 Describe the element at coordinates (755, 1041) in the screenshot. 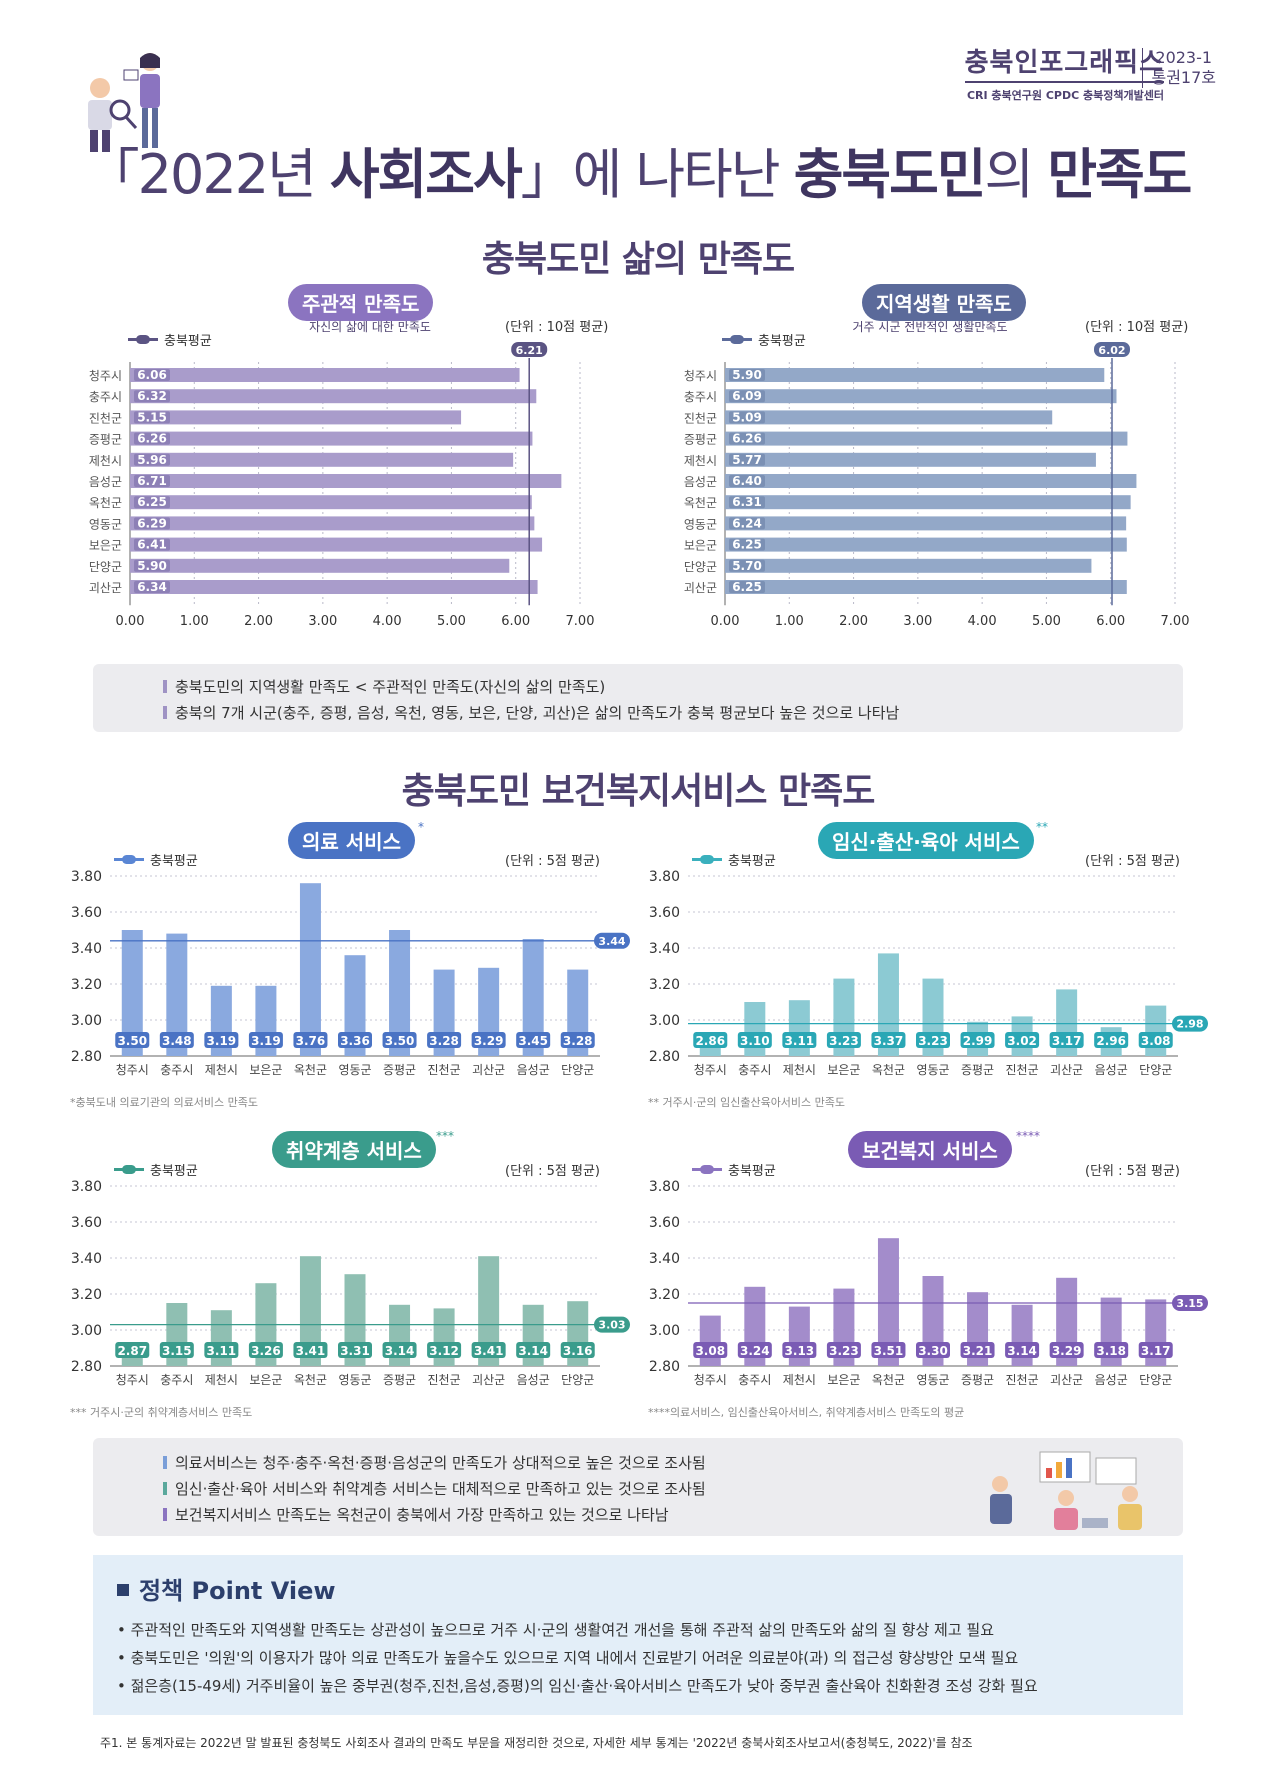

I see `value-label: 3.10` at that location.